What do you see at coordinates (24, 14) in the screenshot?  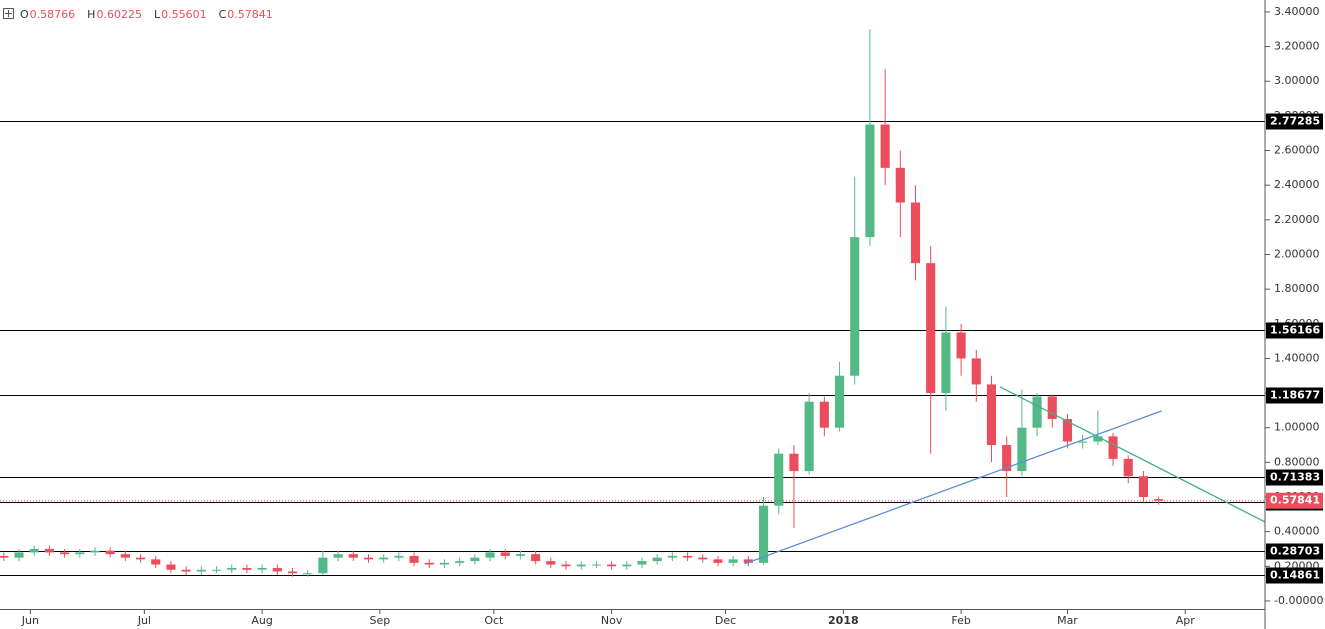 I see `ohlc-label: O` at bounding box center [24, 14].